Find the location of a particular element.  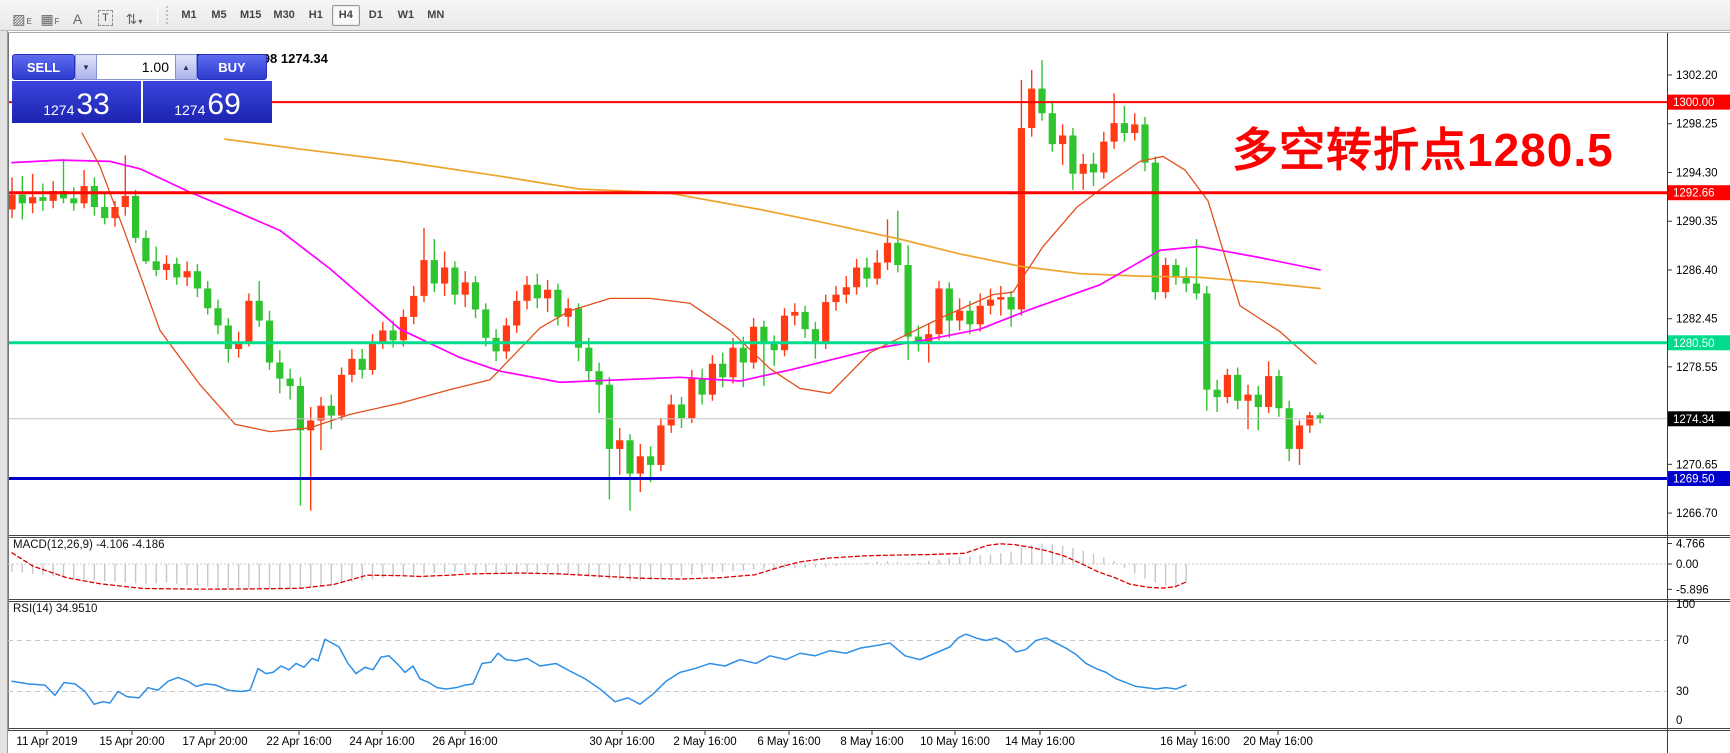

price-badge-text: 1269.50 is located at coordinates (1694, 480).